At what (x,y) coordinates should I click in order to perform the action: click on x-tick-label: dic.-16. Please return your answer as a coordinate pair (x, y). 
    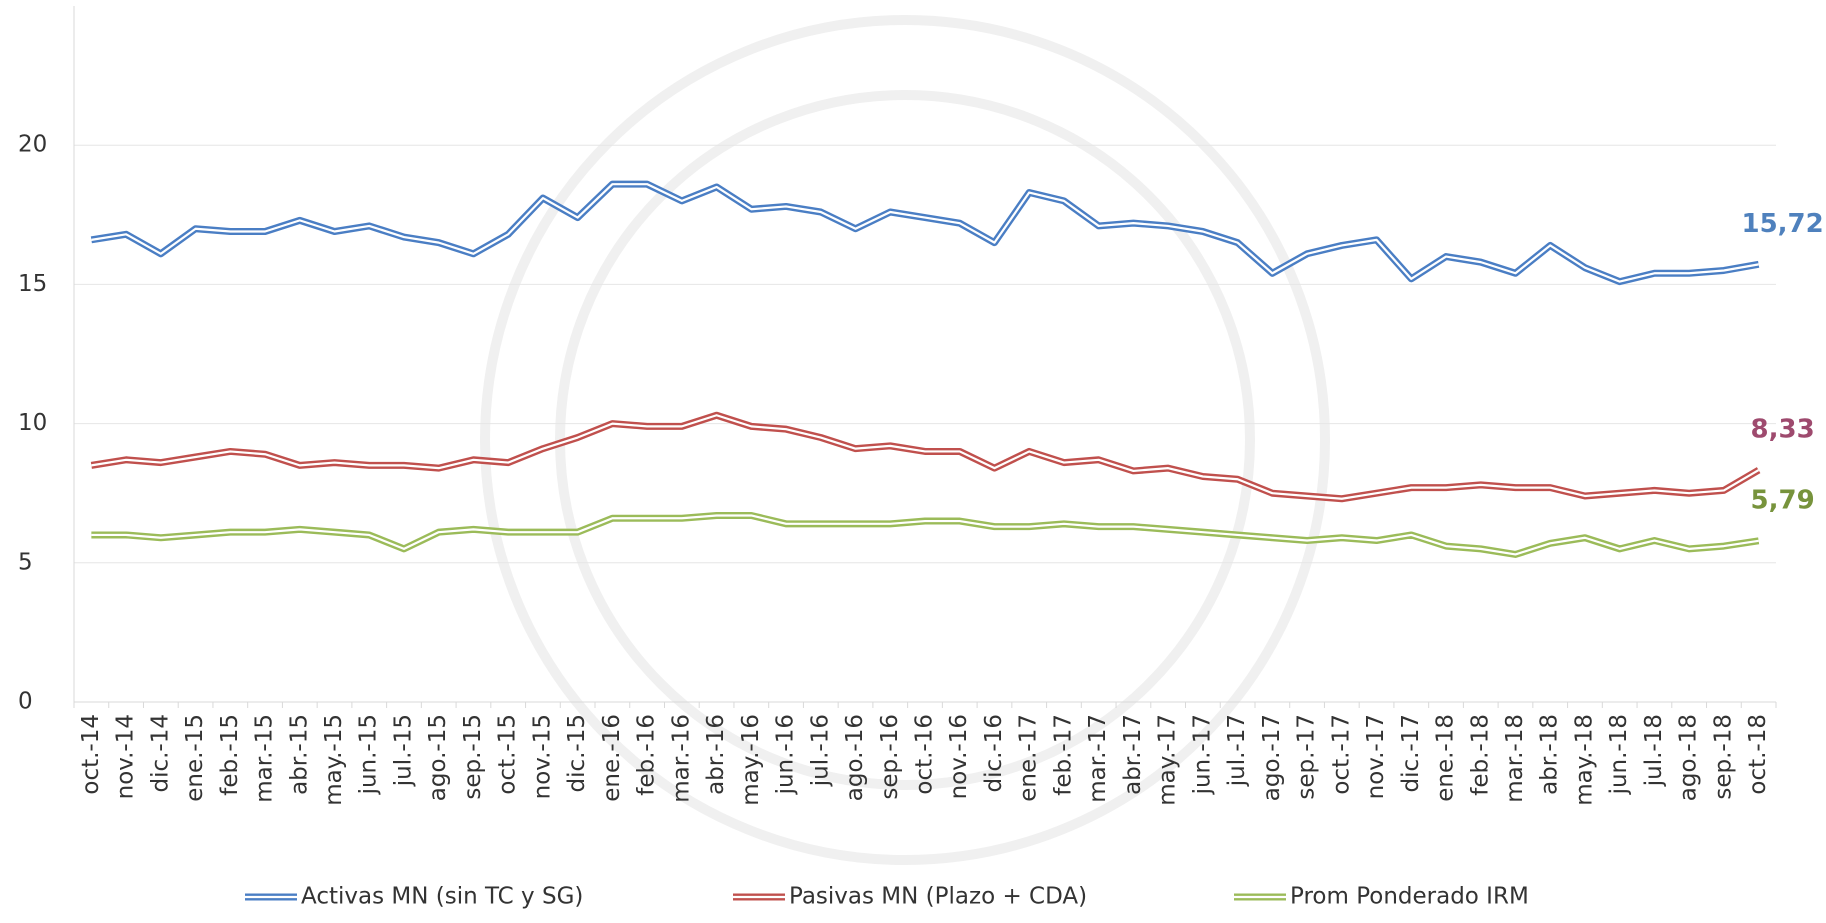
    Looking at the image, I should click on (994, 753).